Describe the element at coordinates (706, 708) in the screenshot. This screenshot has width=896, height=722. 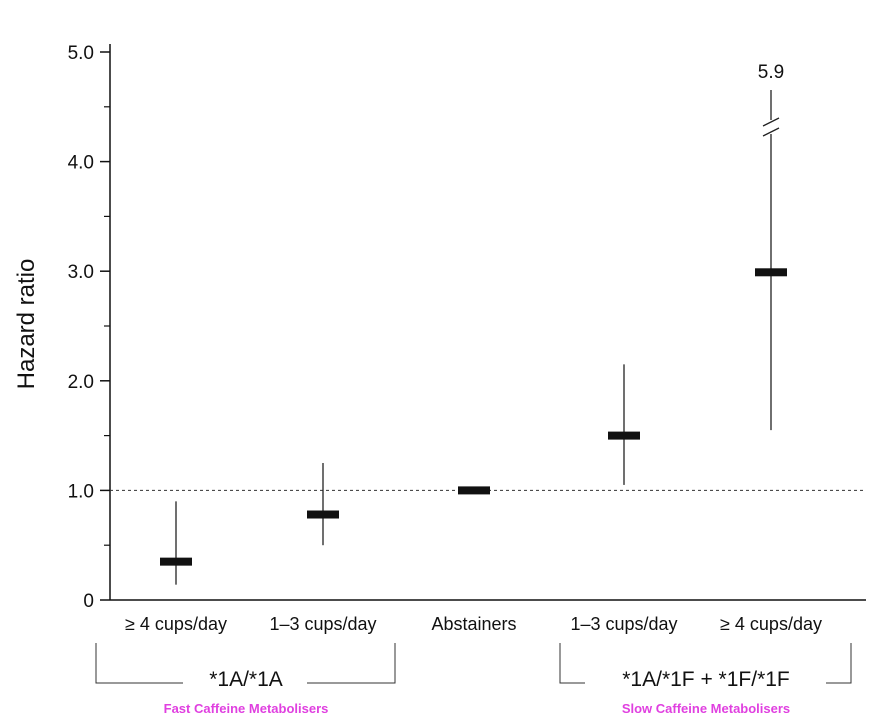
I see `metaboliser-label: Slow Caffeine Metabolisers` at that location.